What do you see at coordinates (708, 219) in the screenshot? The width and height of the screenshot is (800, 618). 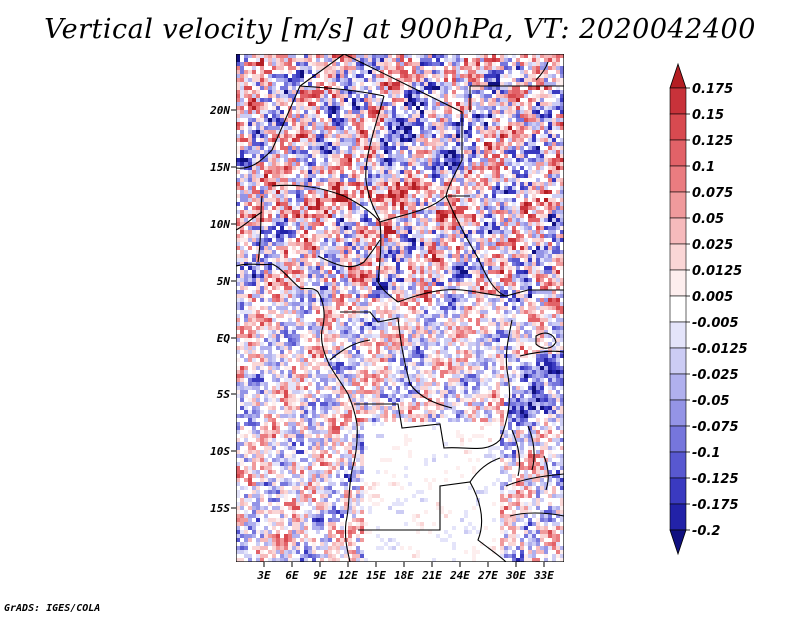 I see `colorbar-label: 0.05` at bounding box center [708, 219].